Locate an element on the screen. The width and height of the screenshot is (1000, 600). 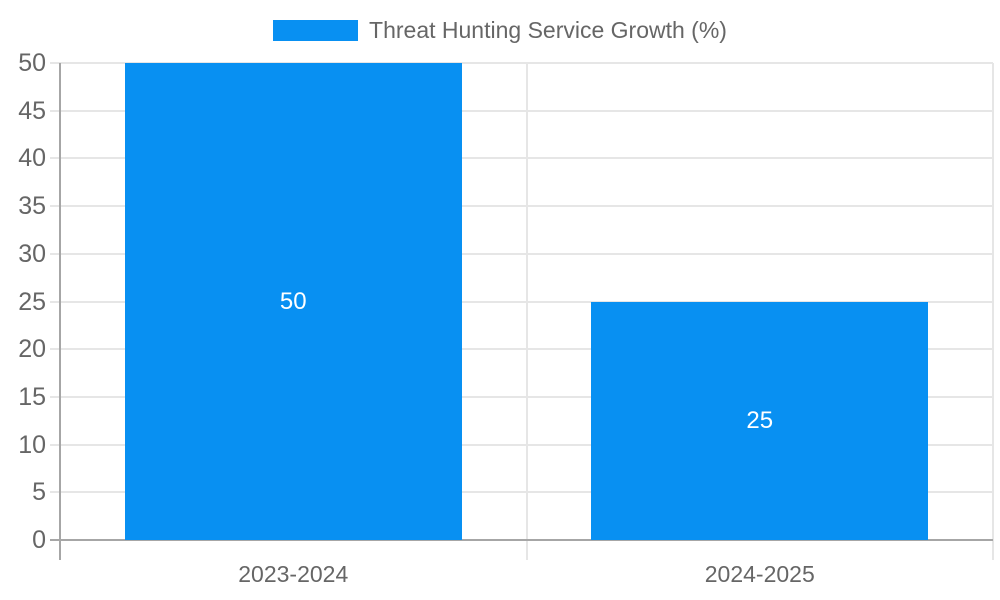
legend-label: Threat Hunting Service Growth (%) is located at coordinates (548, 30).